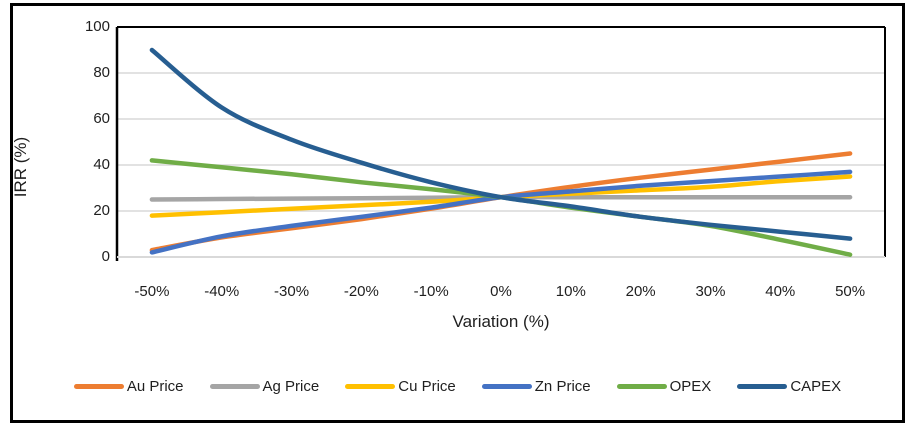  I want to click on x-tick-label--30pct: -30%, so click(292, 291).